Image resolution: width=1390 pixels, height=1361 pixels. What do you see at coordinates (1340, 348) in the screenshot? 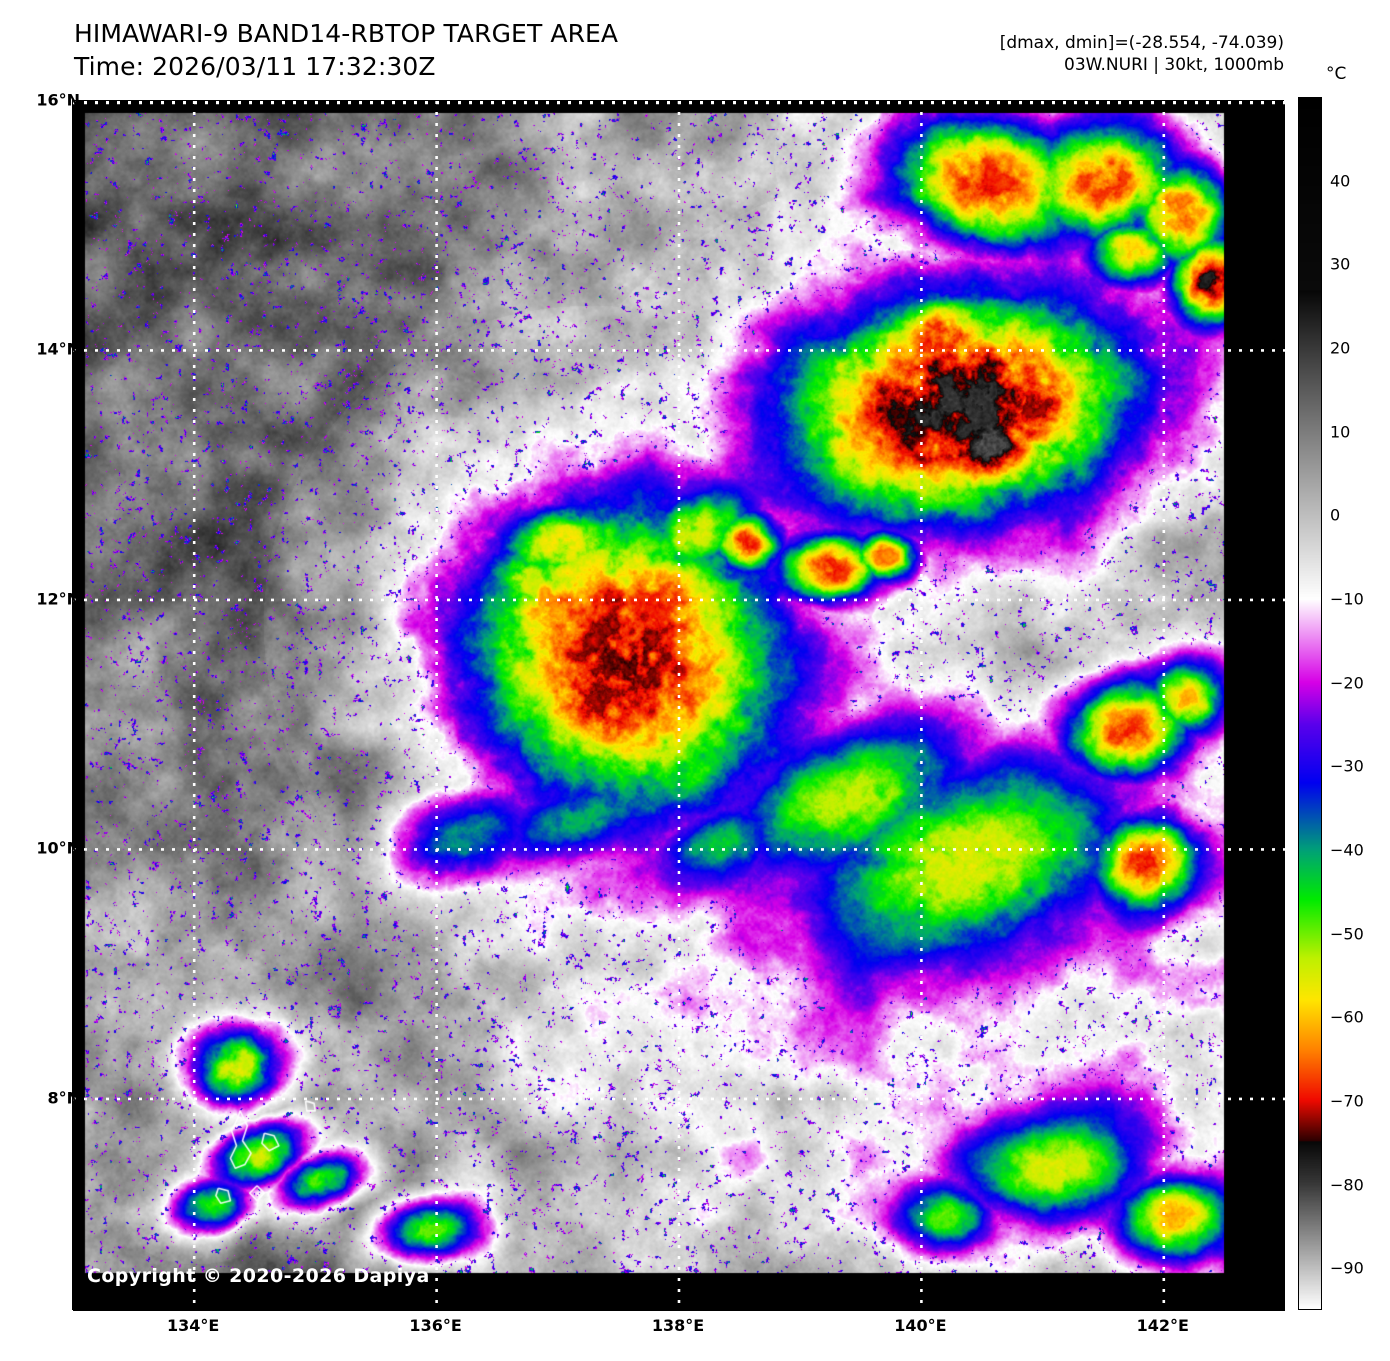
I see `colorbar-tick-20: 20` at bounding box center [1340, 348].